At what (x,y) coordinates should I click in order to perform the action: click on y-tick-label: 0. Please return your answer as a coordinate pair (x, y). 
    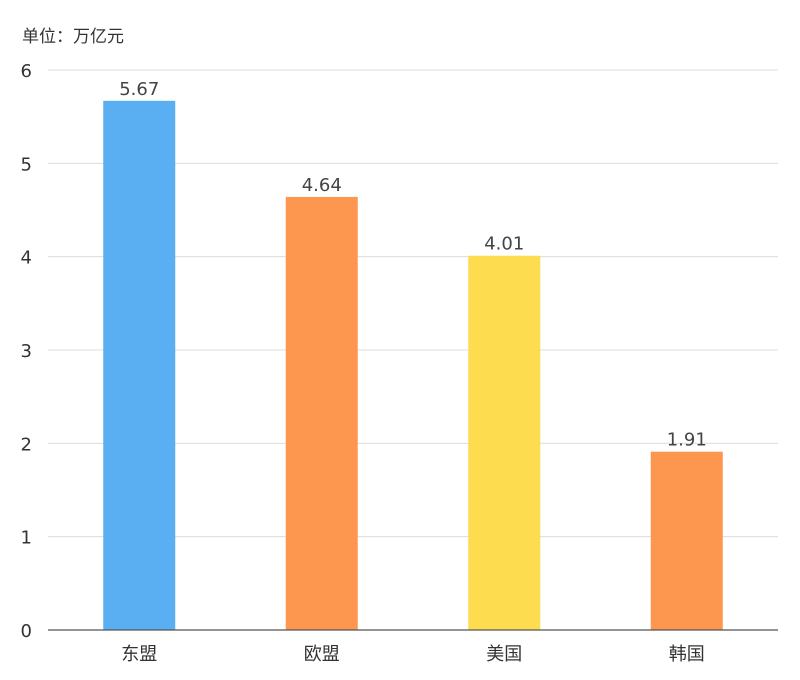
    Looking at the image, I should click on (26, 631).